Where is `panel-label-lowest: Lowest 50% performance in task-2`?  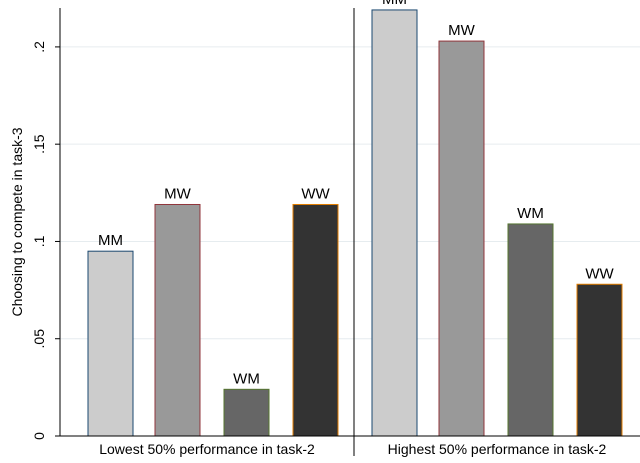
panel-label-lowest: Lowest 50% performance in task-2 is located at coordinates (207, 449).